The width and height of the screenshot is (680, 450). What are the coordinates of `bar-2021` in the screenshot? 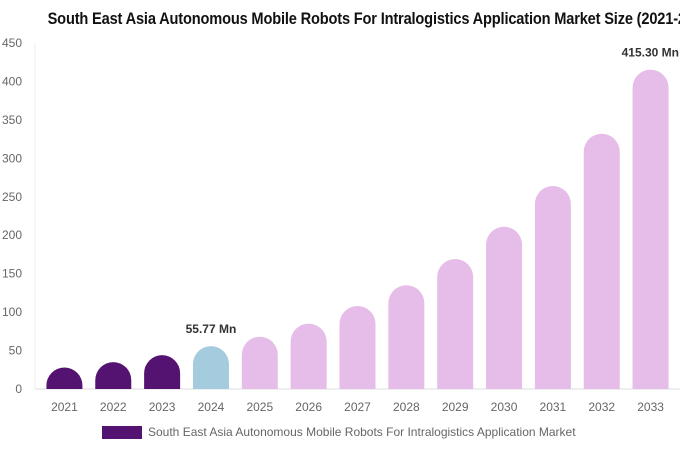 It's located at (64, 378).